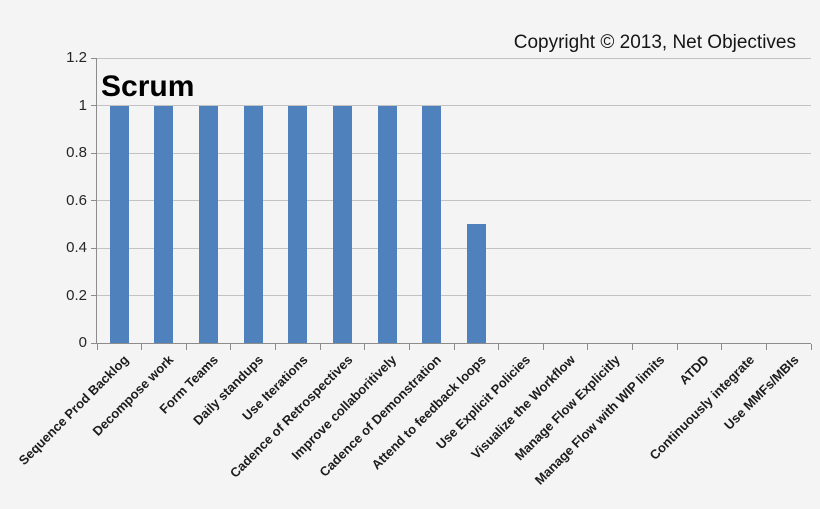  I want to click on y-axis-tick-label: 0.6, so click(76, 200).